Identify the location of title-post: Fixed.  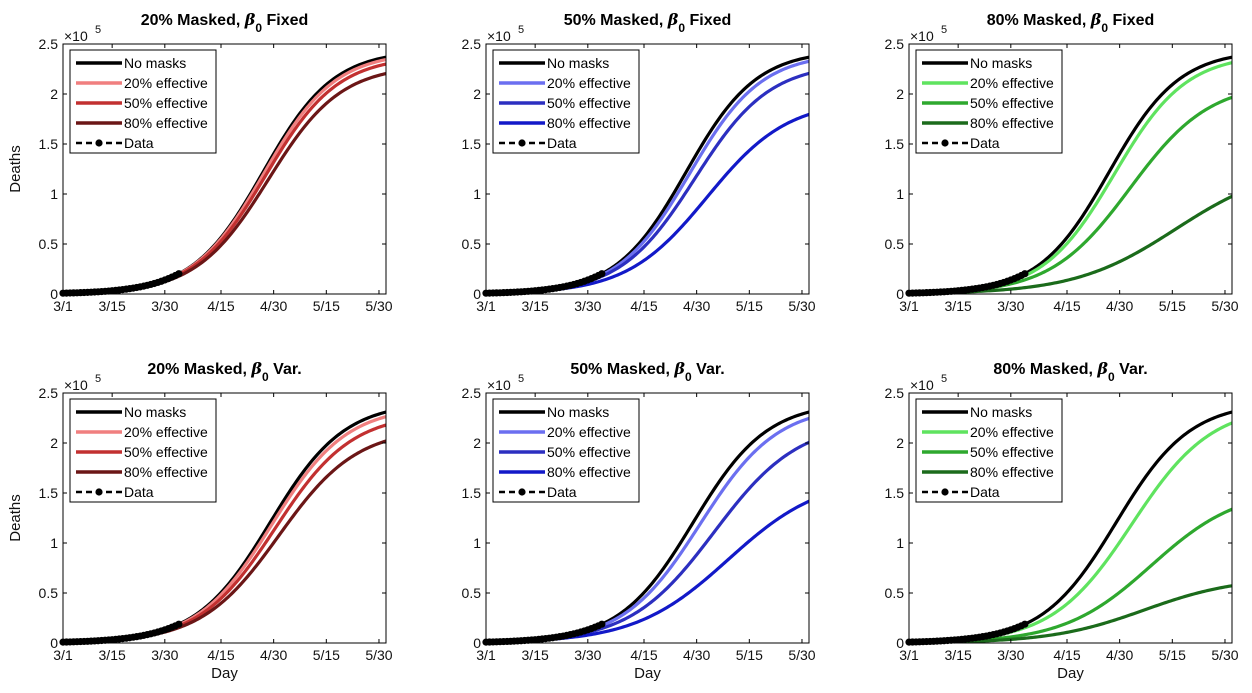
(285, 20).